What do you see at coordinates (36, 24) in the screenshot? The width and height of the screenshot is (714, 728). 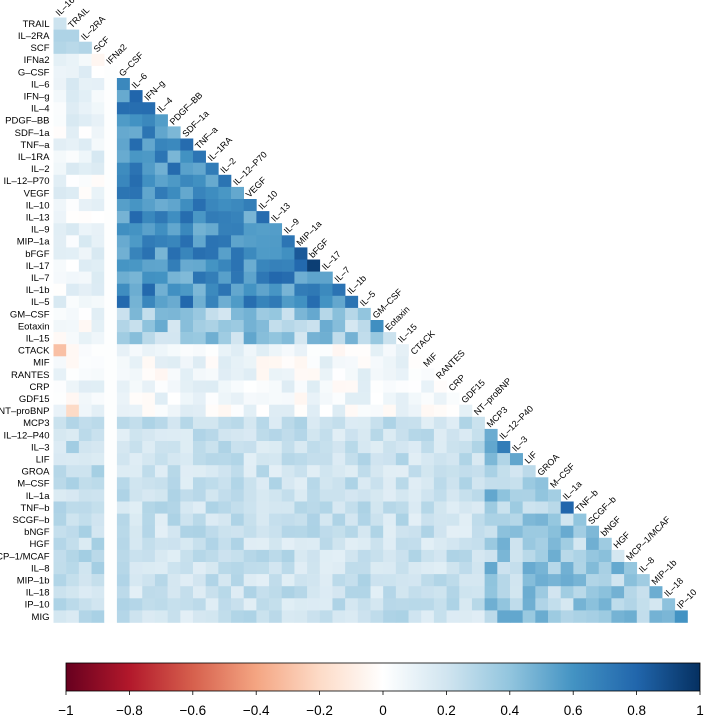 I see `row-label: TRAIL` at bounding box center [36, 24].